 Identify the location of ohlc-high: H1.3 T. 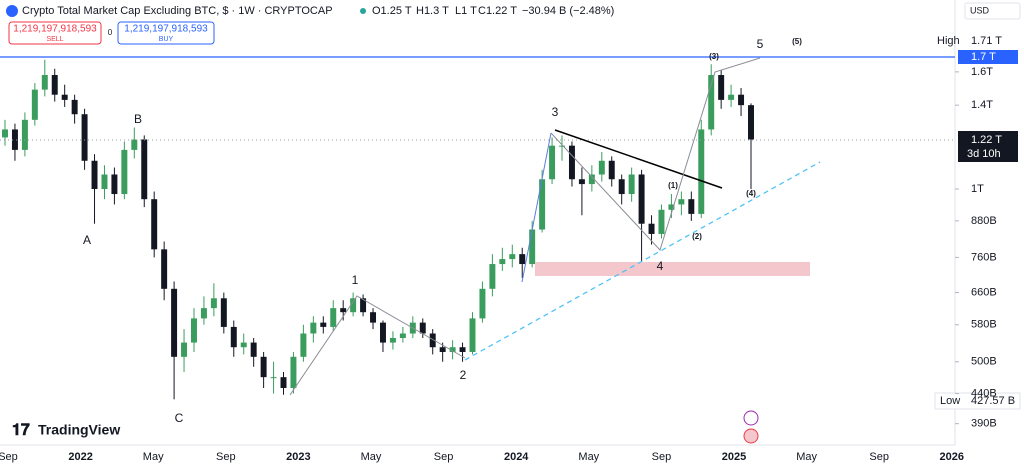
(432, 11).